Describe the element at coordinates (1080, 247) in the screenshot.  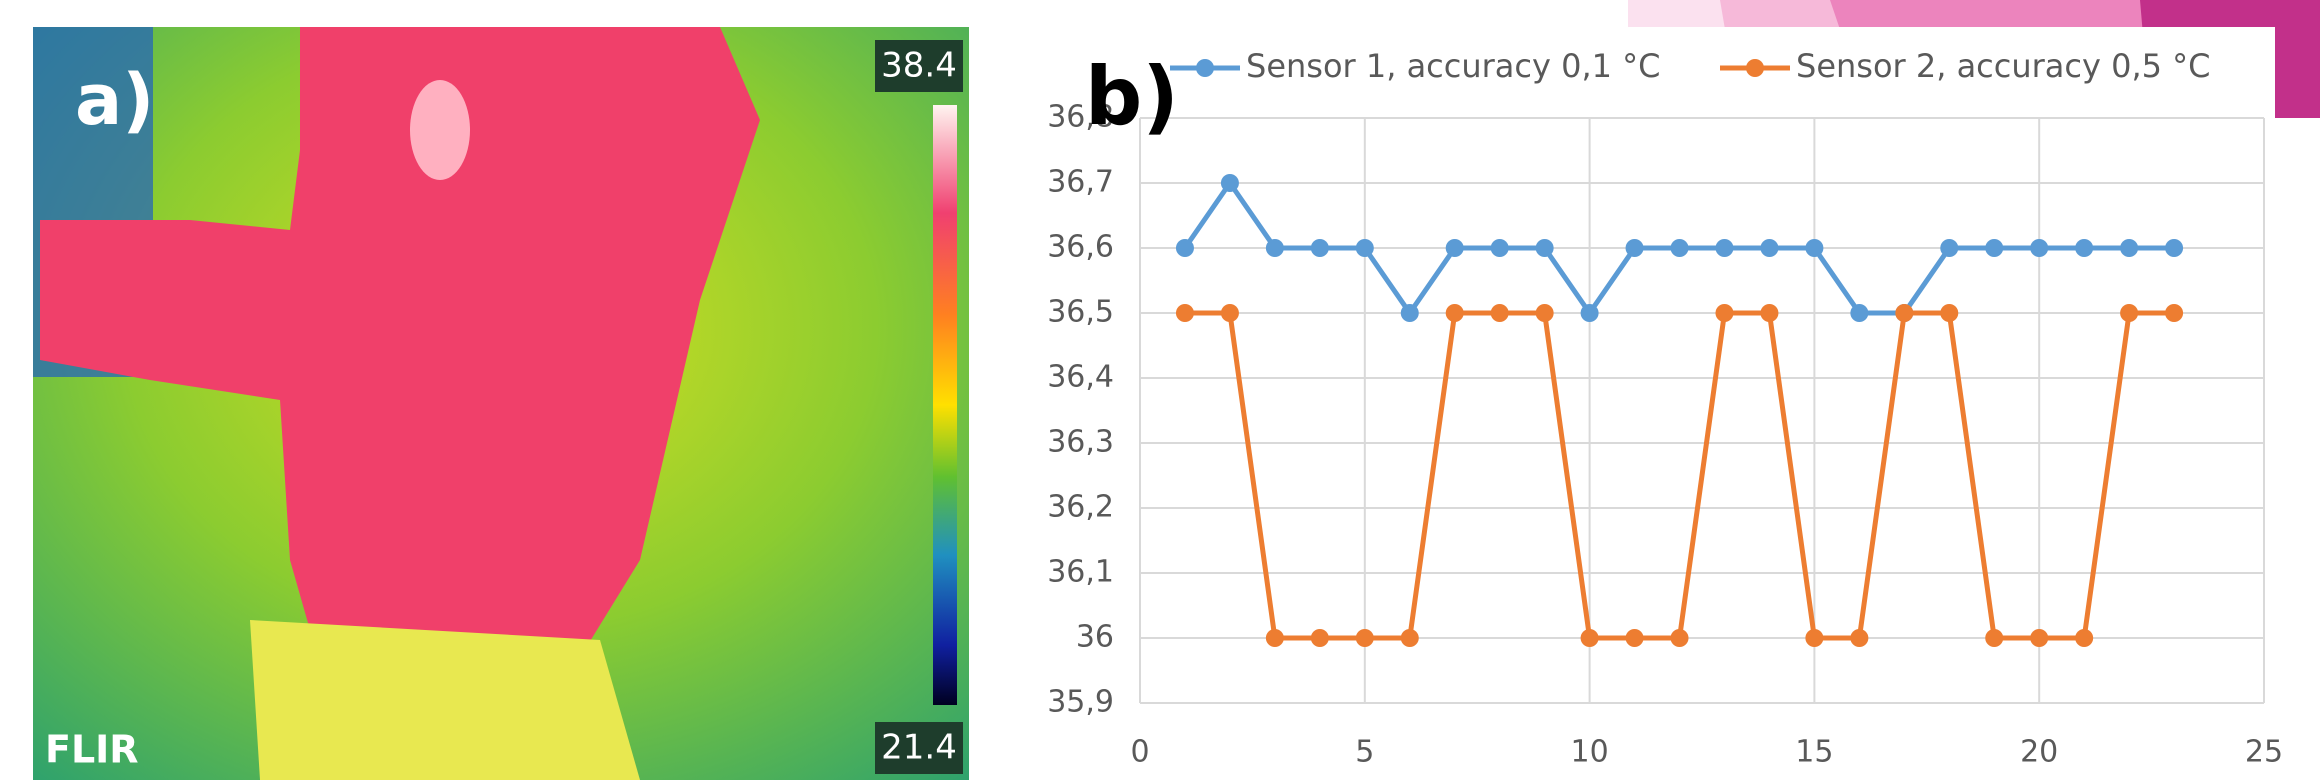
I see `y-tick-label: 36,6` at that location.